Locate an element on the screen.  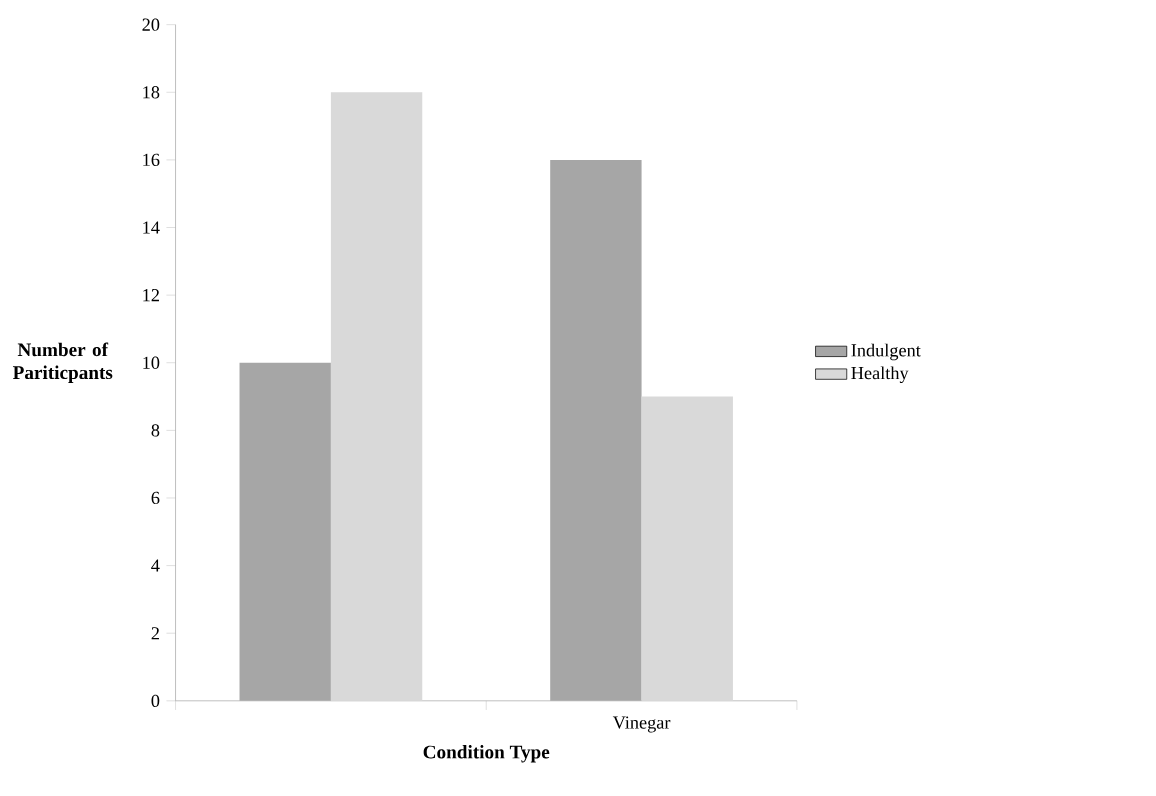
y-tick-label: 2 is located at coordinates (155, 633).